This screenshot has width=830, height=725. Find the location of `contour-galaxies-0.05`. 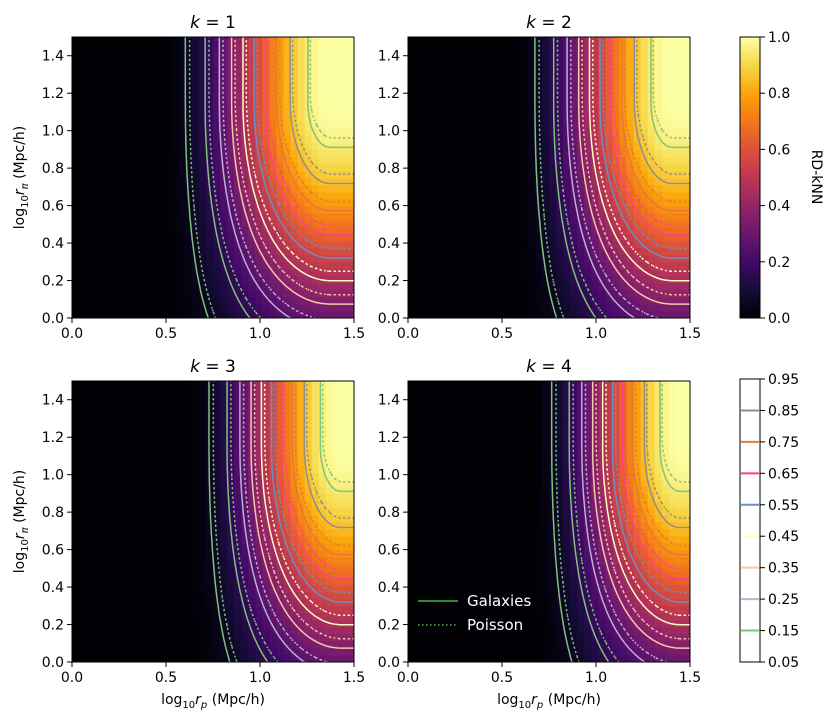

contour-galaxies-0.05 is located at coordinates (197, 177).